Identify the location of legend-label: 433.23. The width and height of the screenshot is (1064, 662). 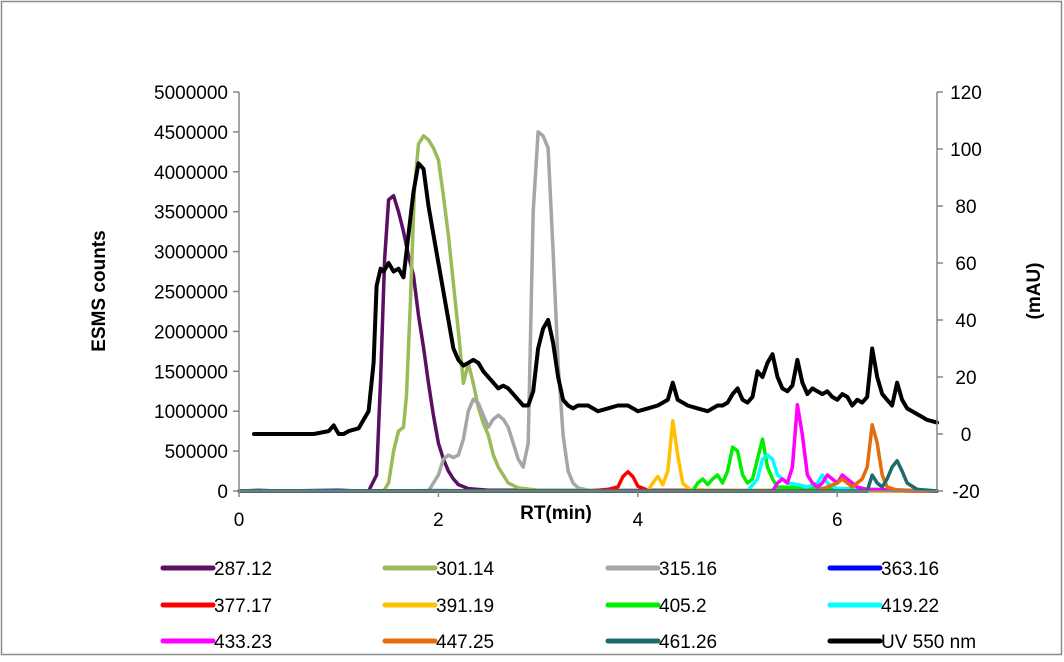
(243, 642).